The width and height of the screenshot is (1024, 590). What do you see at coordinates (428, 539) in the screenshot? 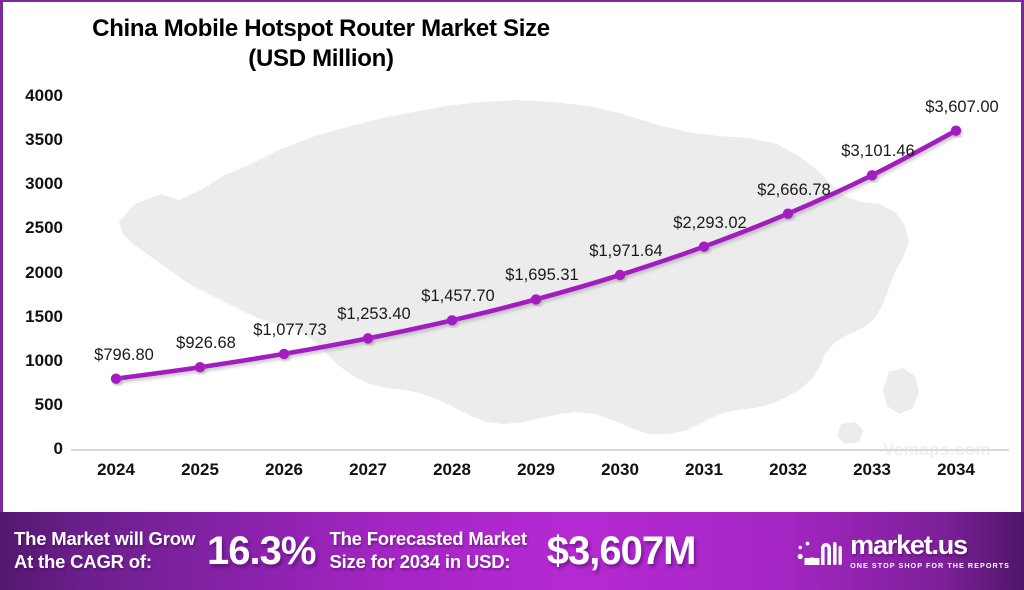
I see `forecast-caption-line1: The Forecasted Market` at bounding box center [428, 539].